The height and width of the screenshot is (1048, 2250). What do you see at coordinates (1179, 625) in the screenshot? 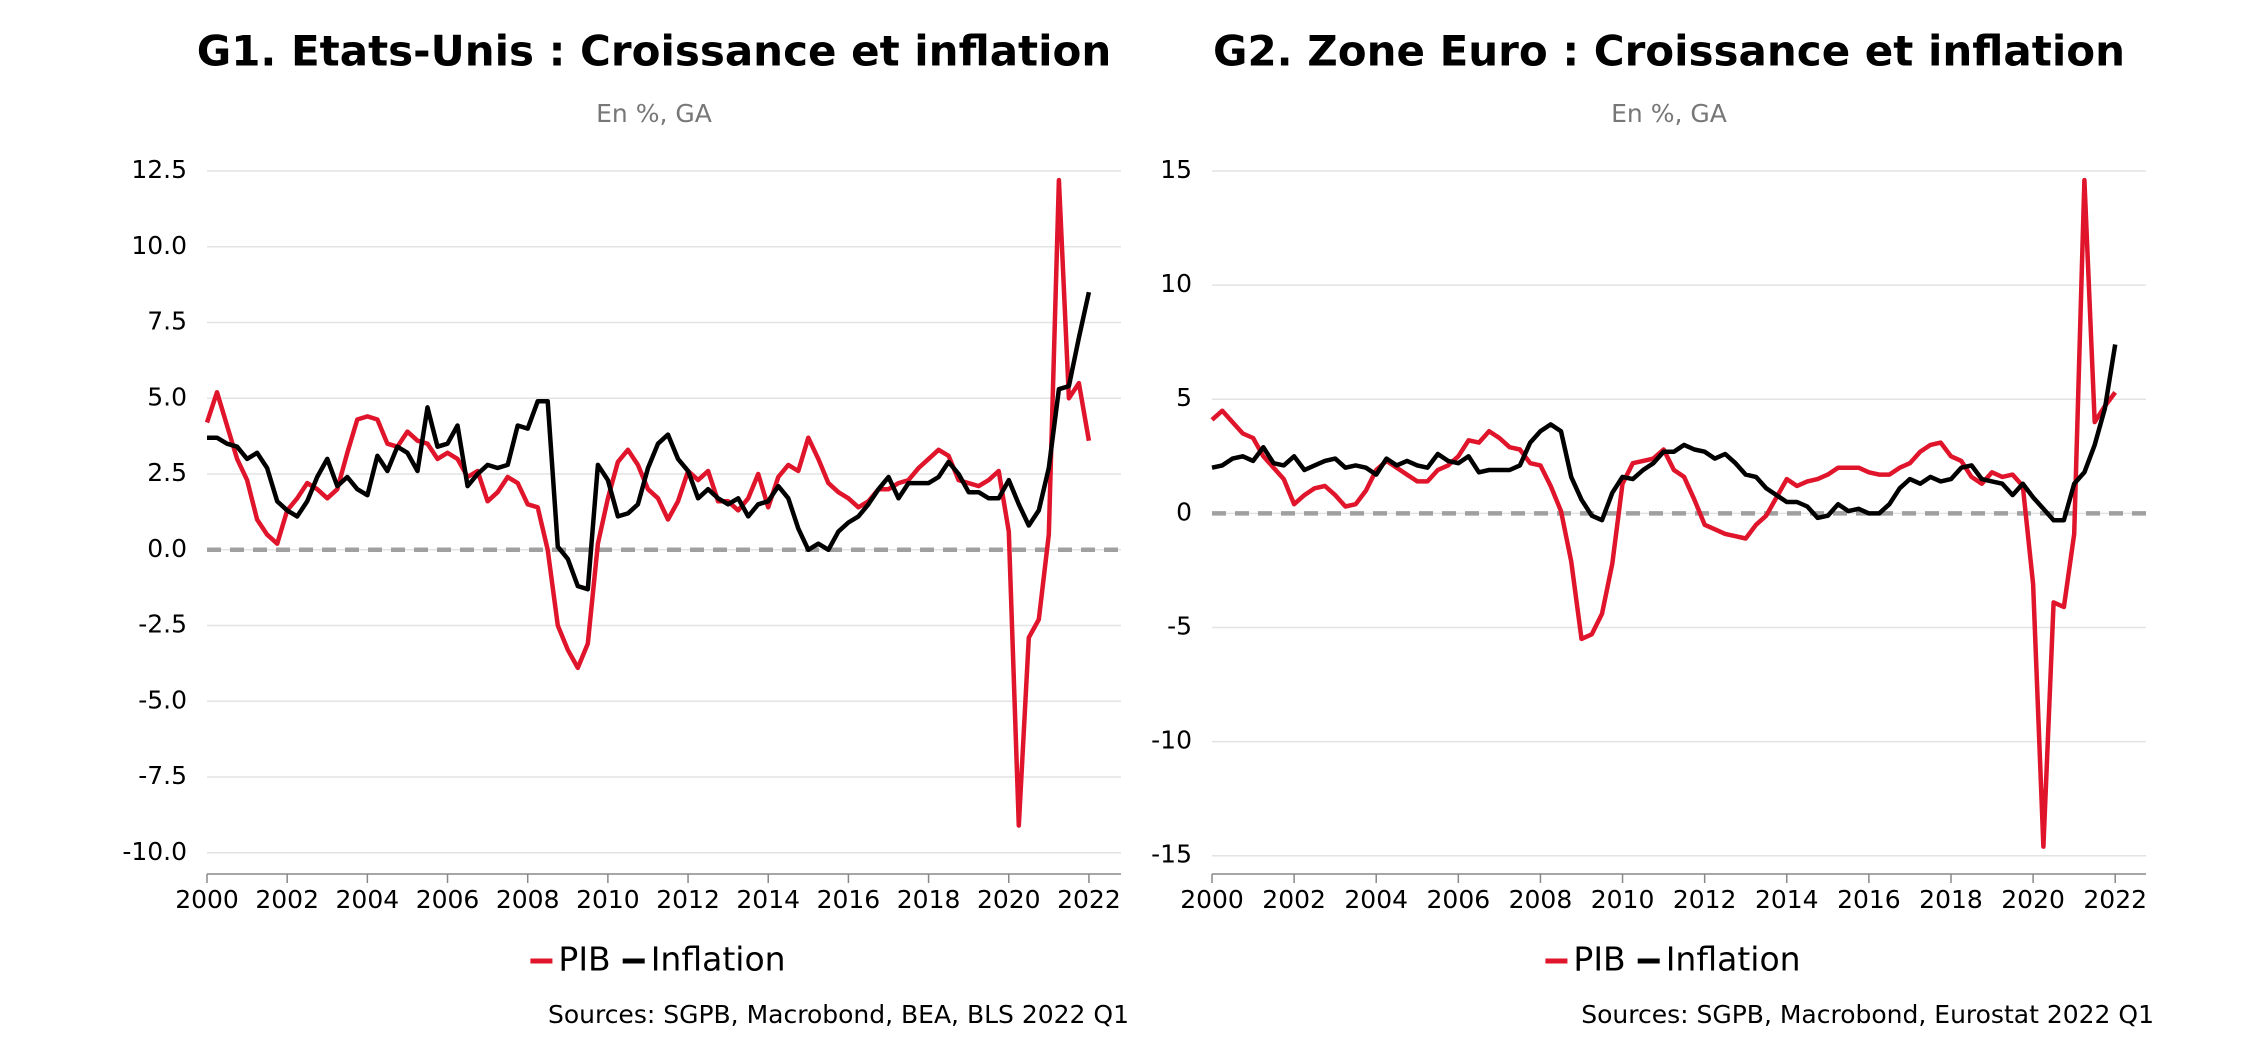
I see `y-tick-label: -5` at bounding box center [1179, 625].